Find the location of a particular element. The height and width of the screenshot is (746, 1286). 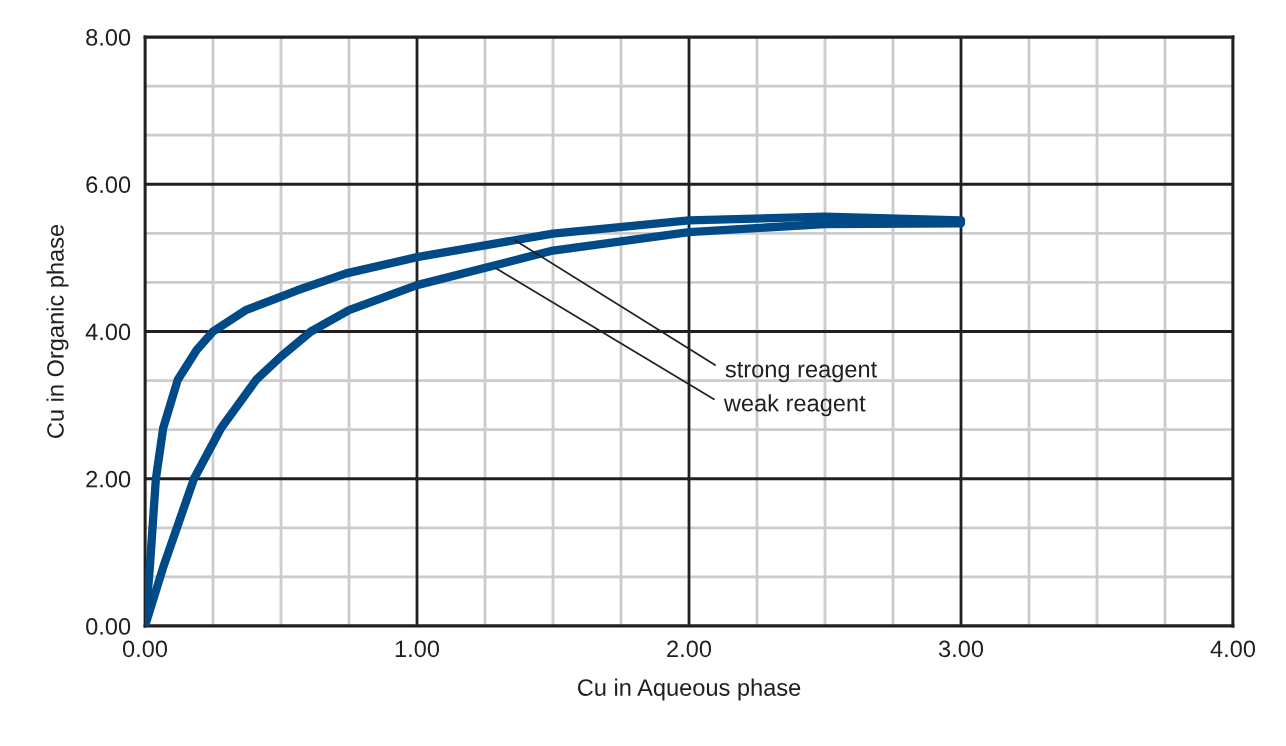

annotation: strong reagent is located at coordinates (801, 372).